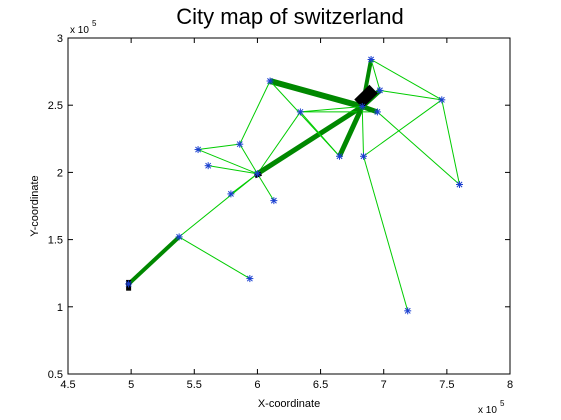  I want to click on y-multiplier-label: x 10, so click(79, 30).